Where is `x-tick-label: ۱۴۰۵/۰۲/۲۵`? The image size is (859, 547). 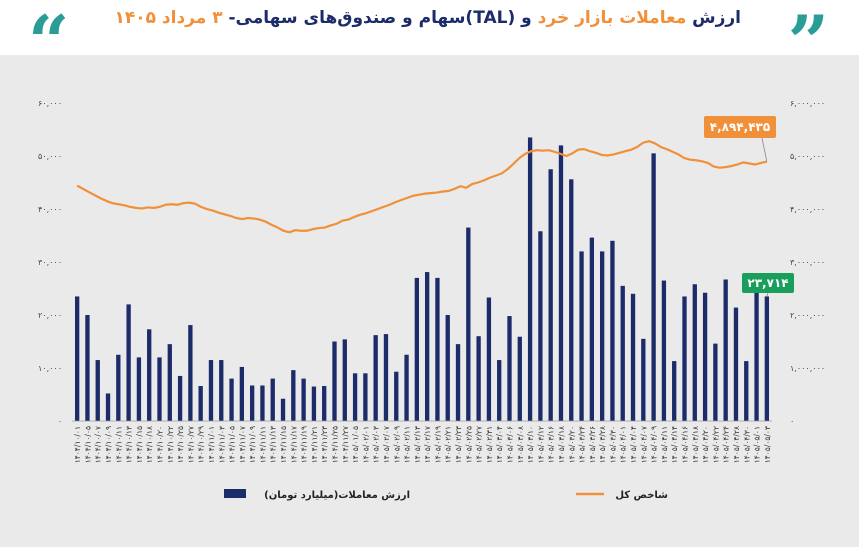 x-tick-label: ۱۴۰۵/۰۲/۲۵ is located at coordinates (468, 444).